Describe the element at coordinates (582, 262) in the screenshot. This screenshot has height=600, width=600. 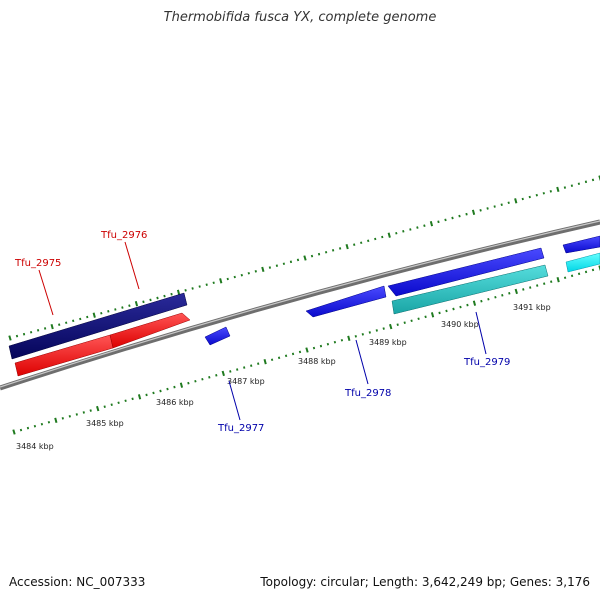
I see `gene-arrow-aqua-edge` at that location.